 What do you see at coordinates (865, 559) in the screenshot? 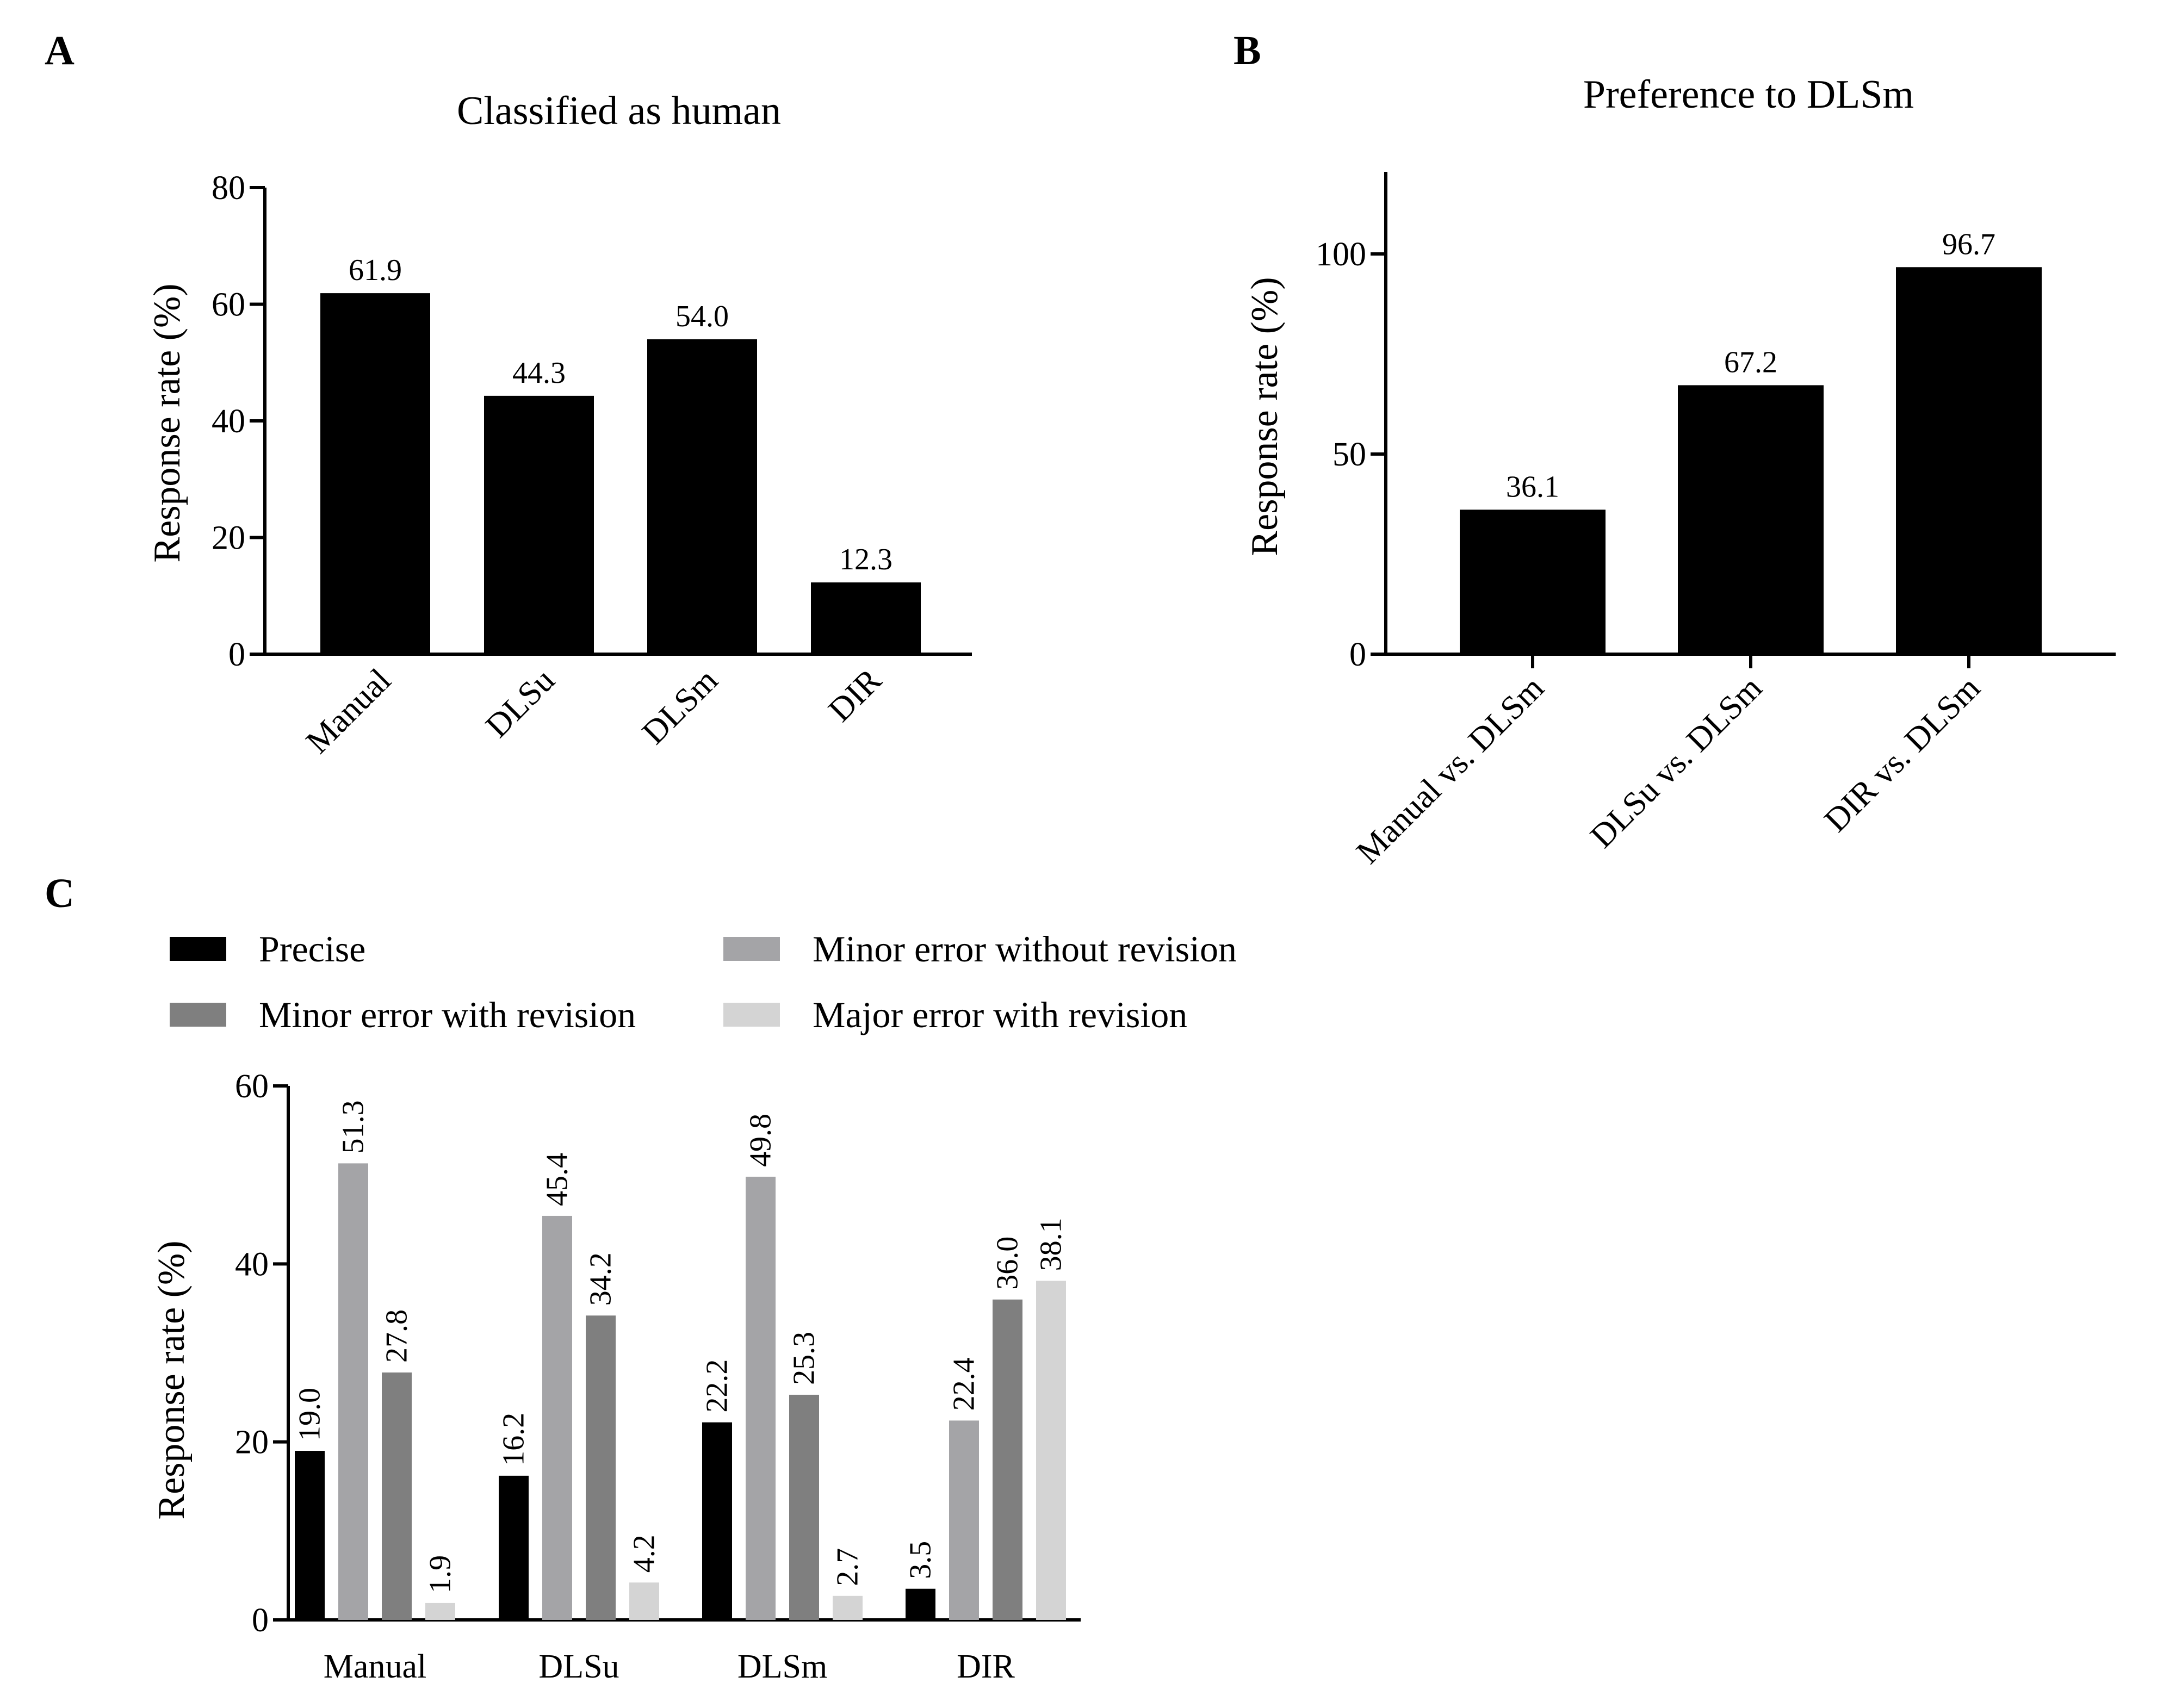
I see `panel-a-data-label: 12.3` at bounding box center [865, 559].